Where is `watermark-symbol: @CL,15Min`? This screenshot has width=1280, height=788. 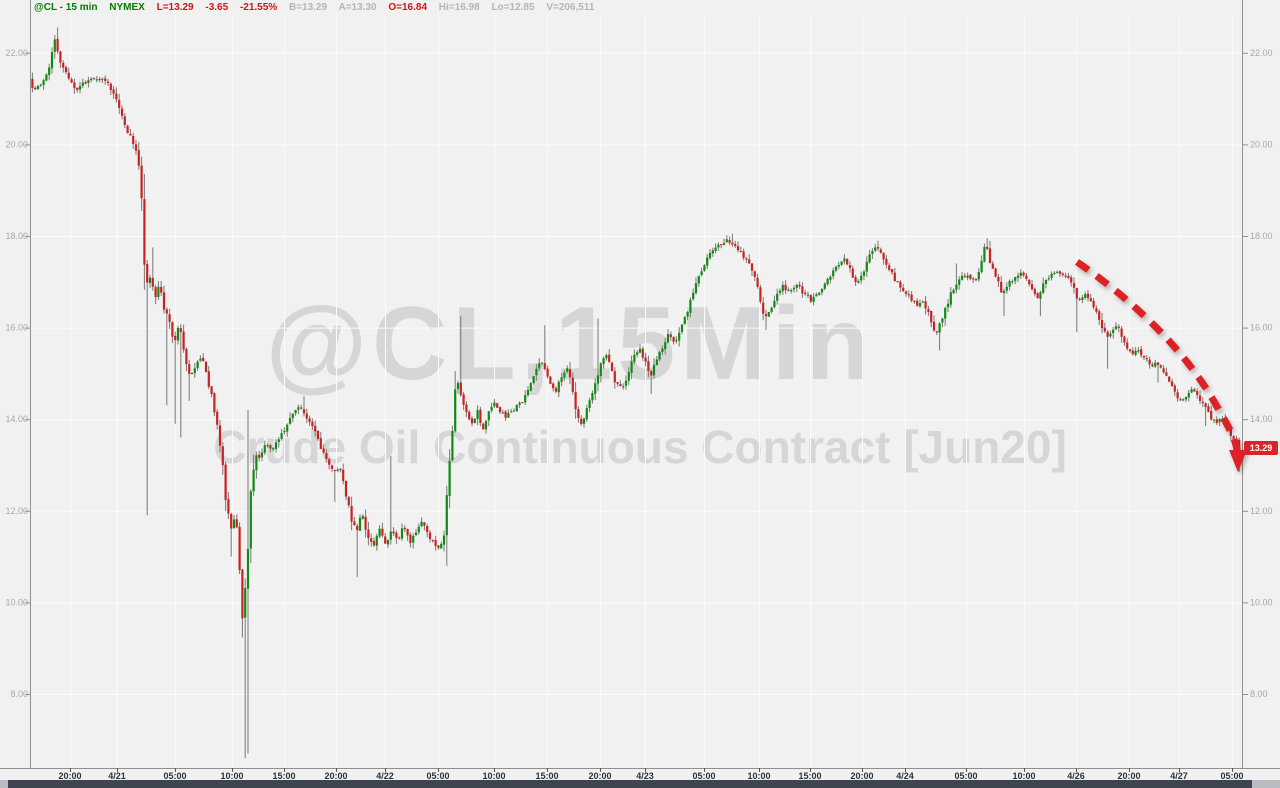 watermark-symbol: @CL,15Min is located at coordinates (570, 344).